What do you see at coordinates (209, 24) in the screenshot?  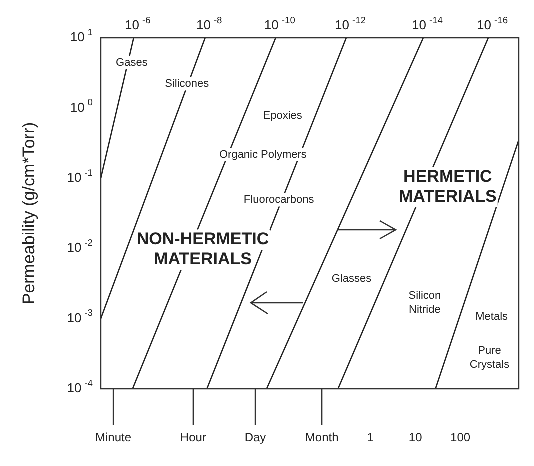 I see `series-label: 10-8` at bounding box center [209, 24].